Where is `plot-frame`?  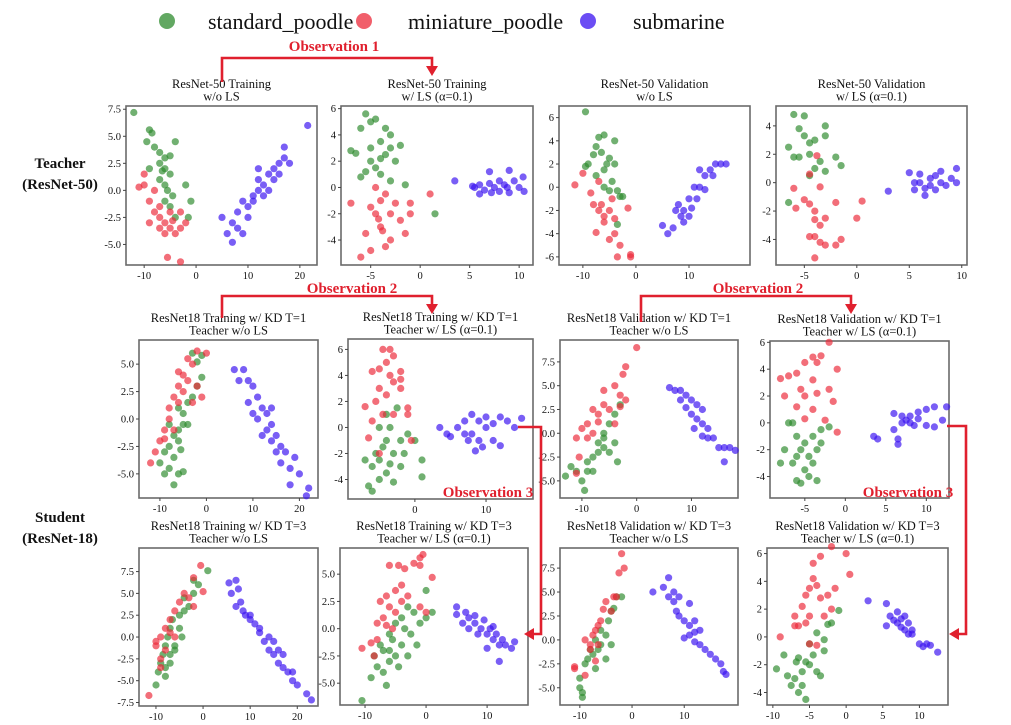 plot-frame is located at coordinates (649, 626).